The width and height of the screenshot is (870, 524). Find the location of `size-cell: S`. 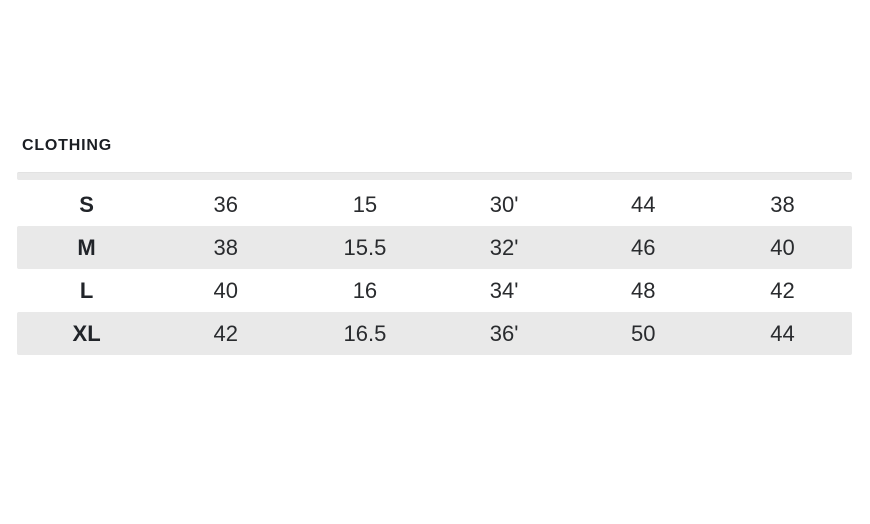

size-cell: S is located at coordinates (86, 204).